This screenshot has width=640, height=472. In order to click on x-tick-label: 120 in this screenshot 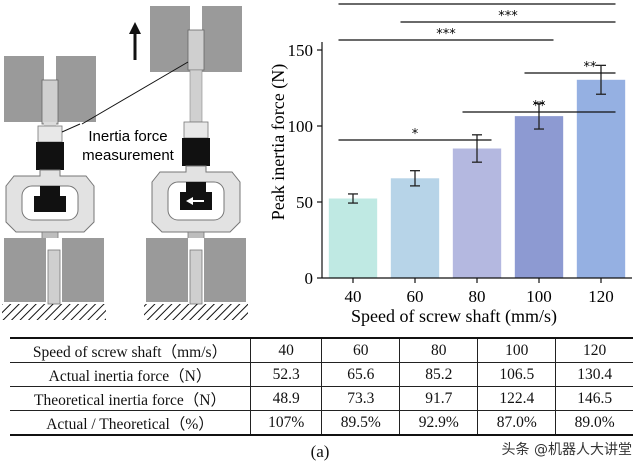, I will do `click(601, 296)`.